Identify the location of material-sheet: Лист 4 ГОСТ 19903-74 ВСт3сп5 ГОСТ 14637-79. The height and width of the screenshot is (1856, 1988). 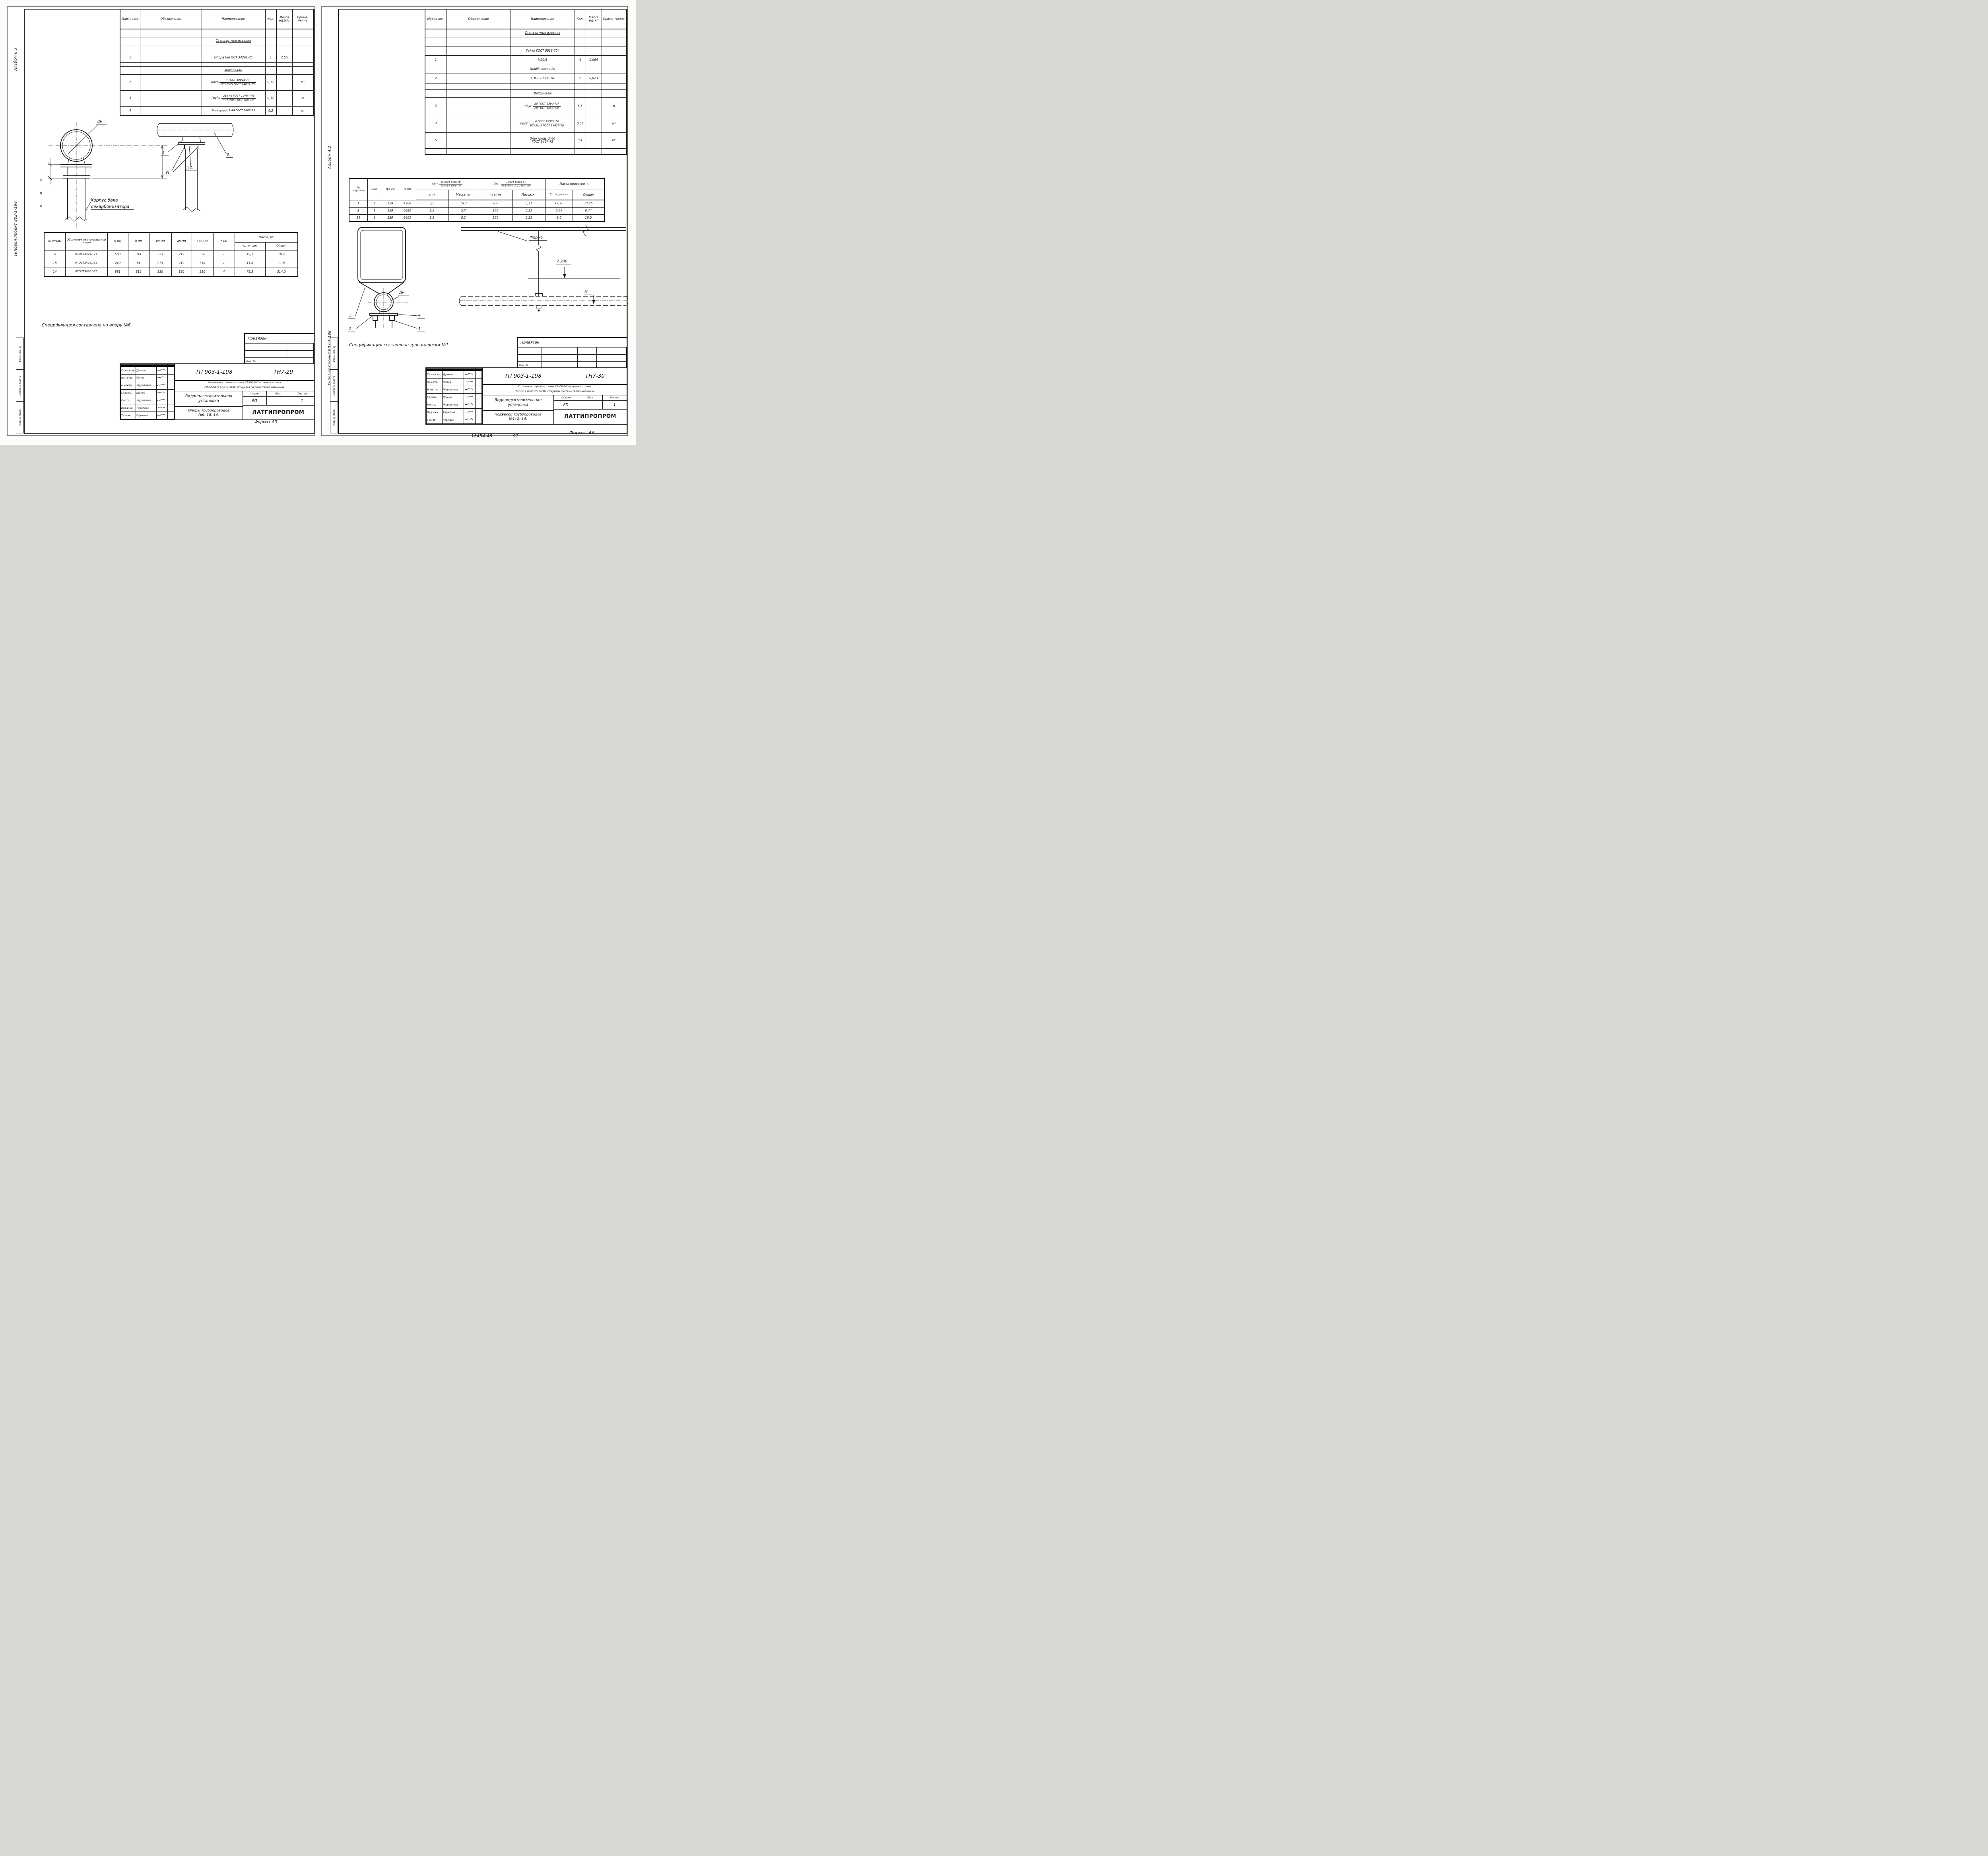
(542, 123).